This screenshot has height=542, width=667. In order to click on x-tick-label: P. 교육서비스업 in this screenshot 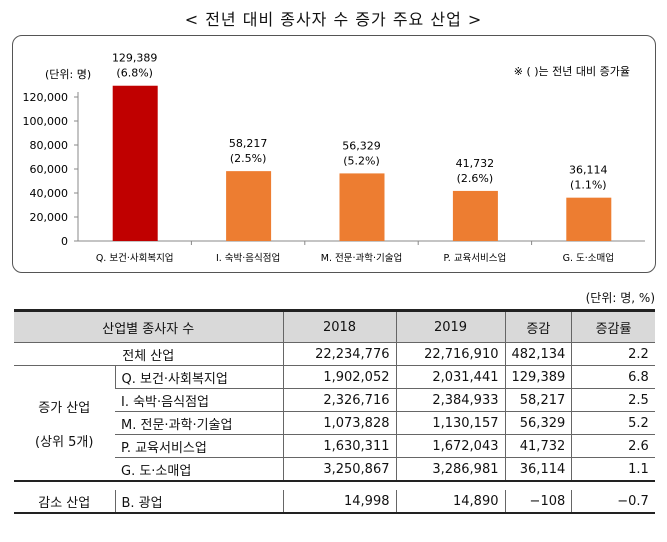, I will do `click(475, 258)`.